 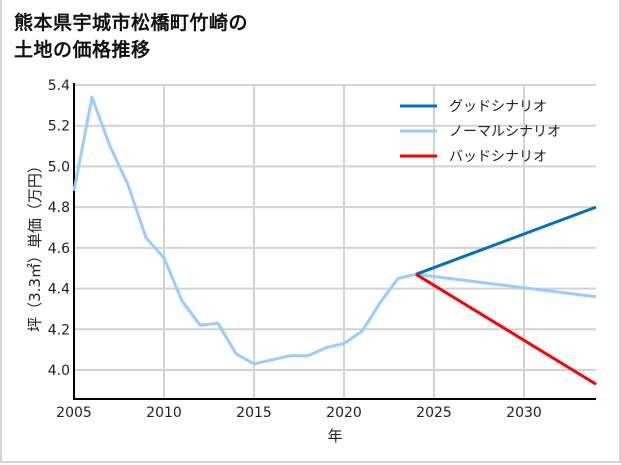 I want to click on x-tick-label: 2010, so click(x=164, y=413).